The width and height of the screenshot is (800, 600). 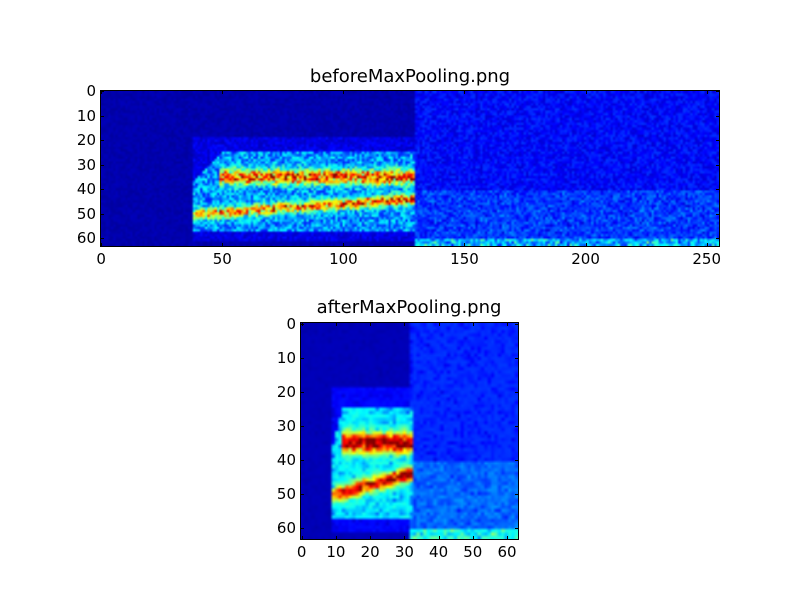 I want to click on chart-title-before: beforeMaxPooling.png, so click(x=410, y=76).